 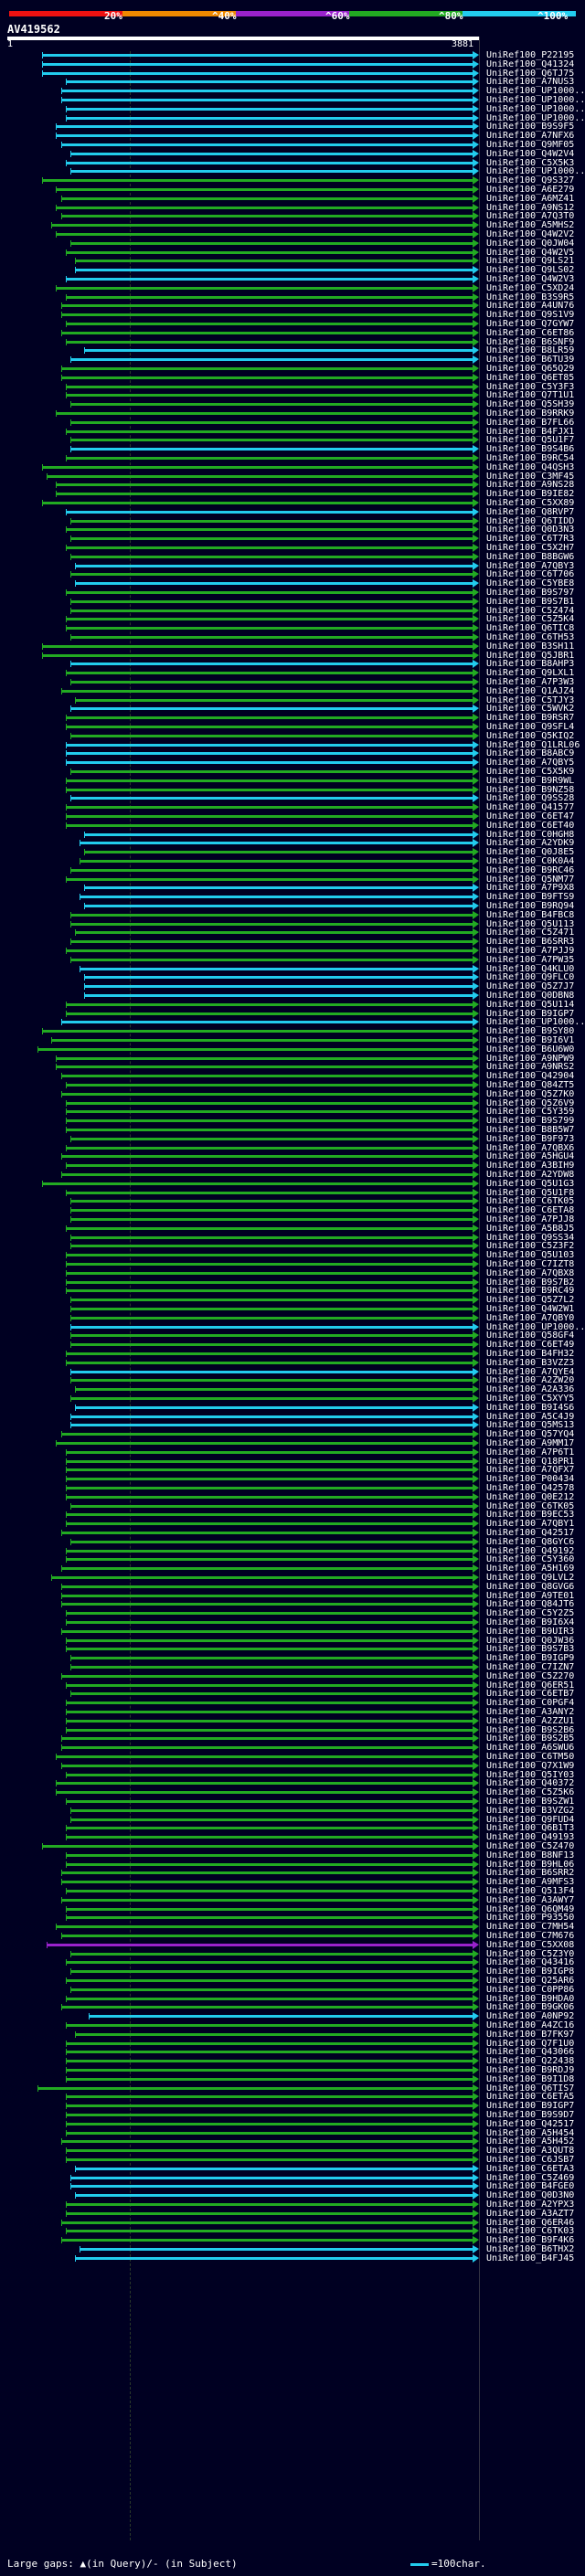 What do you see at coordinates (531, 673) in the screenshot?
I see `hit-label: UniRef100_Q9LXL1` at bounding box center [531, 673].